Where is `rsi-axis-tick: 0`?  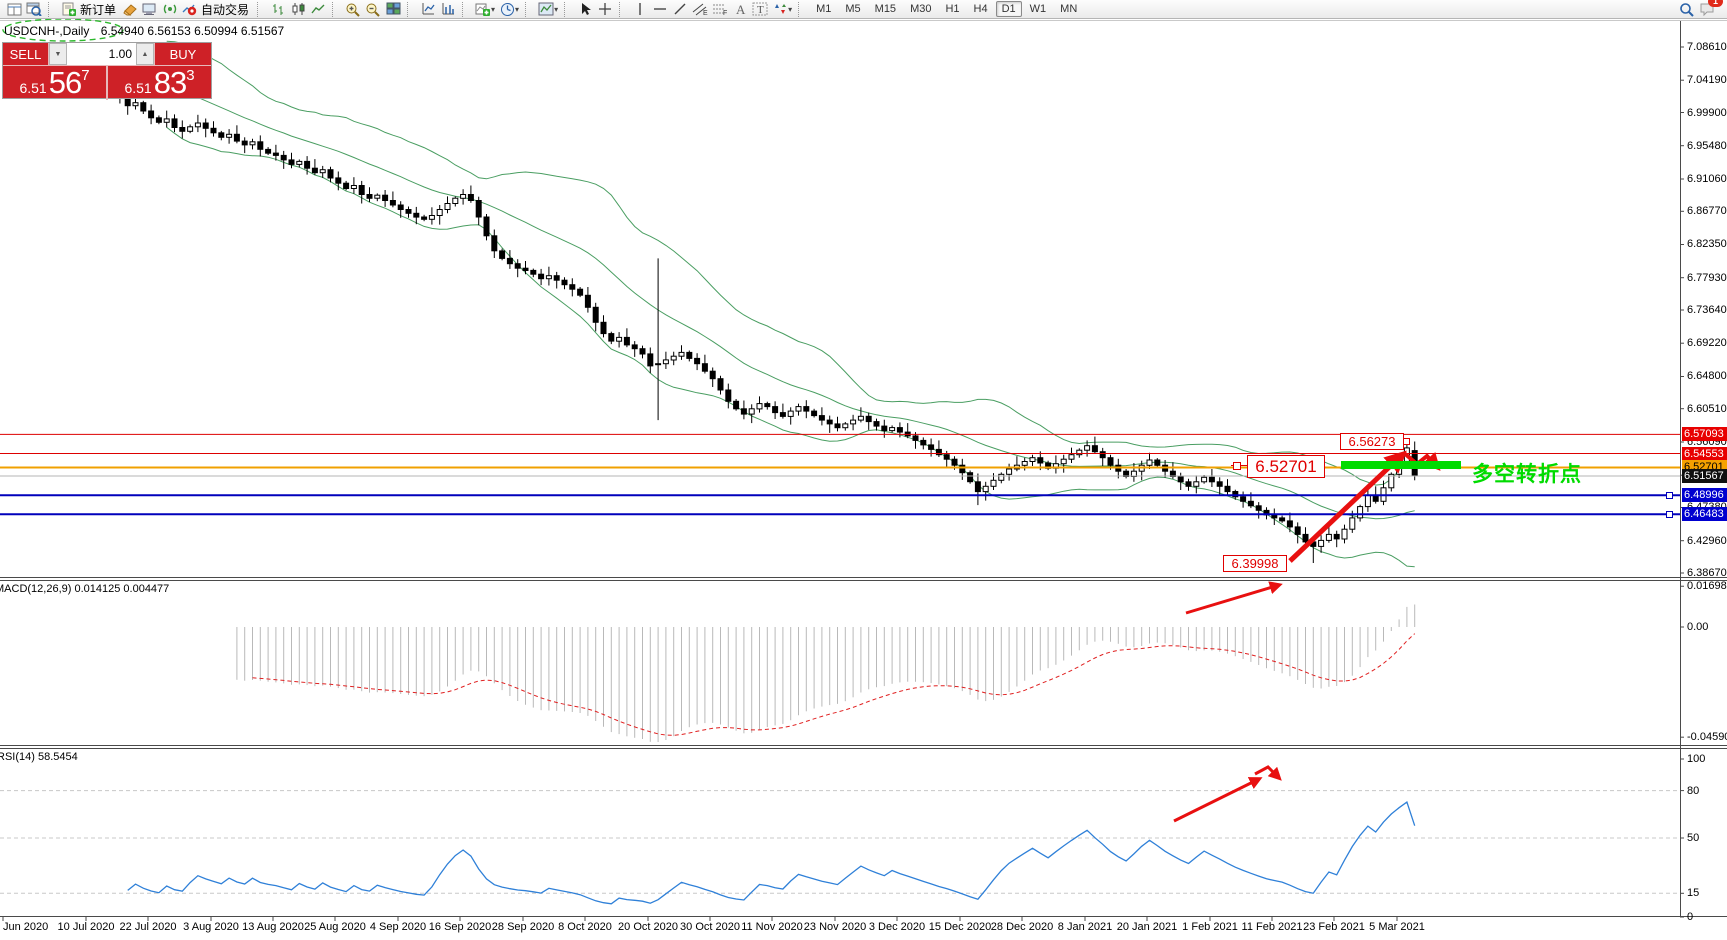
rsi-axis-tick: 0 is located at coordinates (1690, 917).